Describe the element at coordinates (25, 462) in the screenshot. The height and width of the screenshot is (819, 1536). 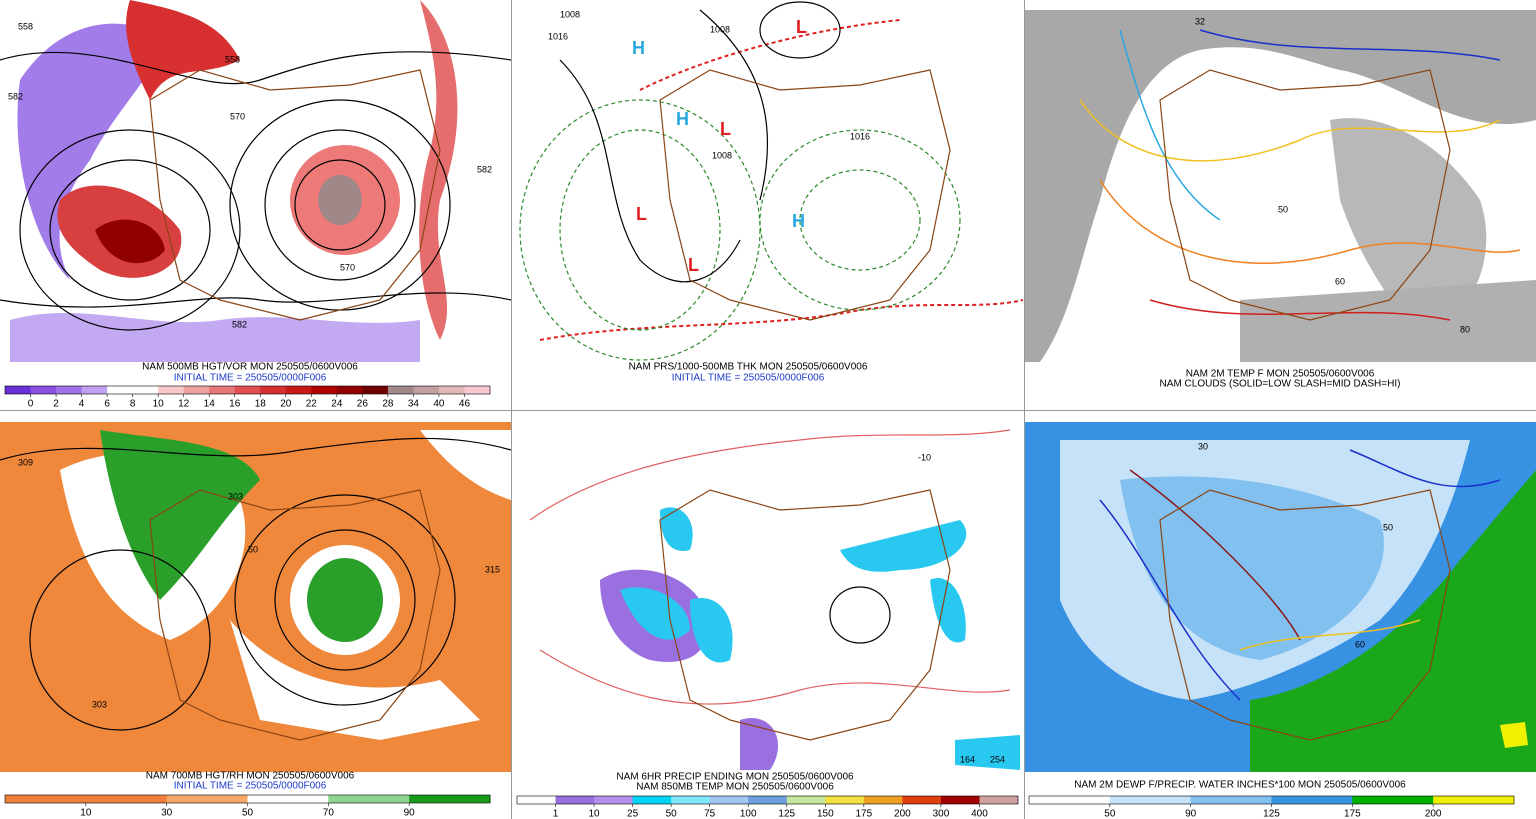
I see `contour-label: 309` at that location.